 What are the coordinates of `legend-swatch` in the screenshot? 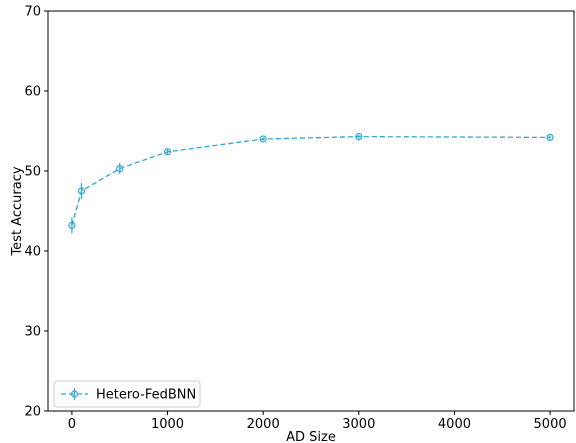 It's located at (74, 394).